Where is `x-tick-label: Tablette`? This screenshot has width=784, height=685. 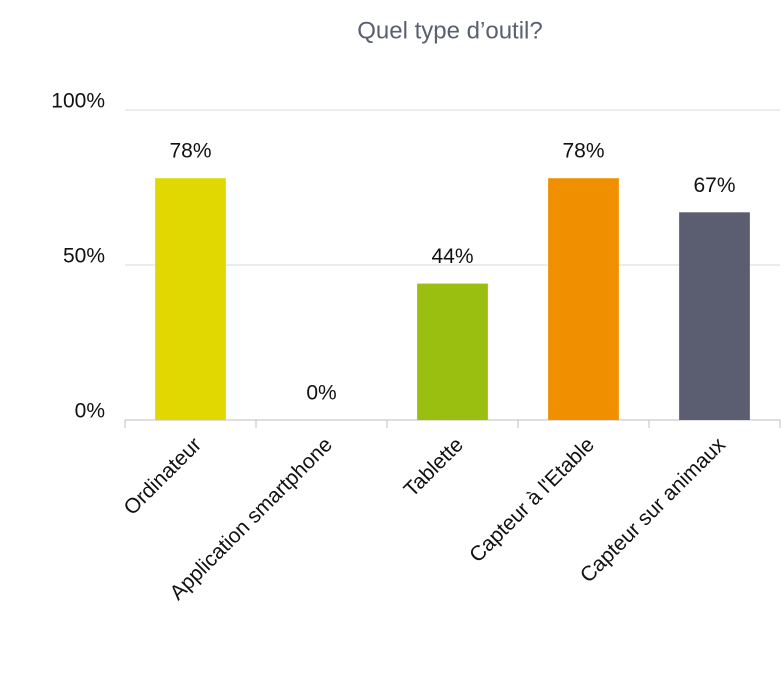 x-tick-label: Tablette is located at coordinates (434, 467).